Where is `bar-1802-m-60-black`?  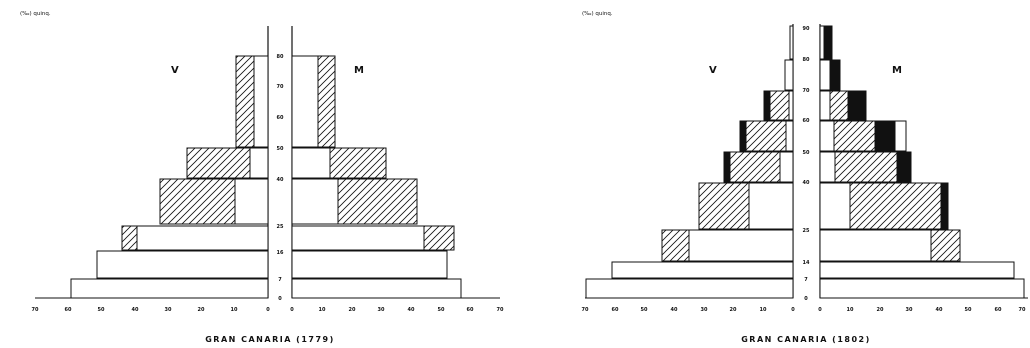 bar-1802-m-60-black is located at coordinates (857, 105).